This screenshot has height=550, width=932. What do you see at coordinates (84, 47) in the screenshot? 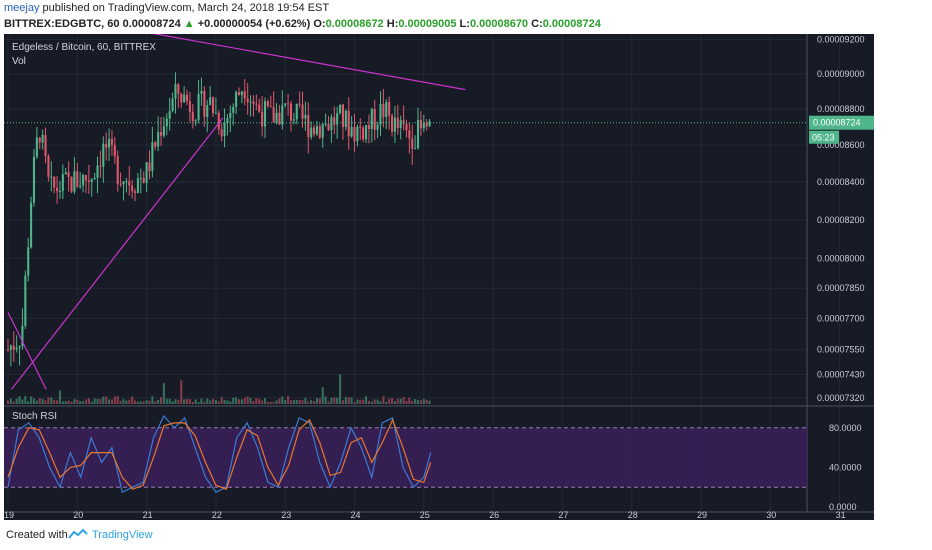
I see `pane-title: Edgeless / Bitcoin, 60, BITTREX` at bounding box center [84, 47].